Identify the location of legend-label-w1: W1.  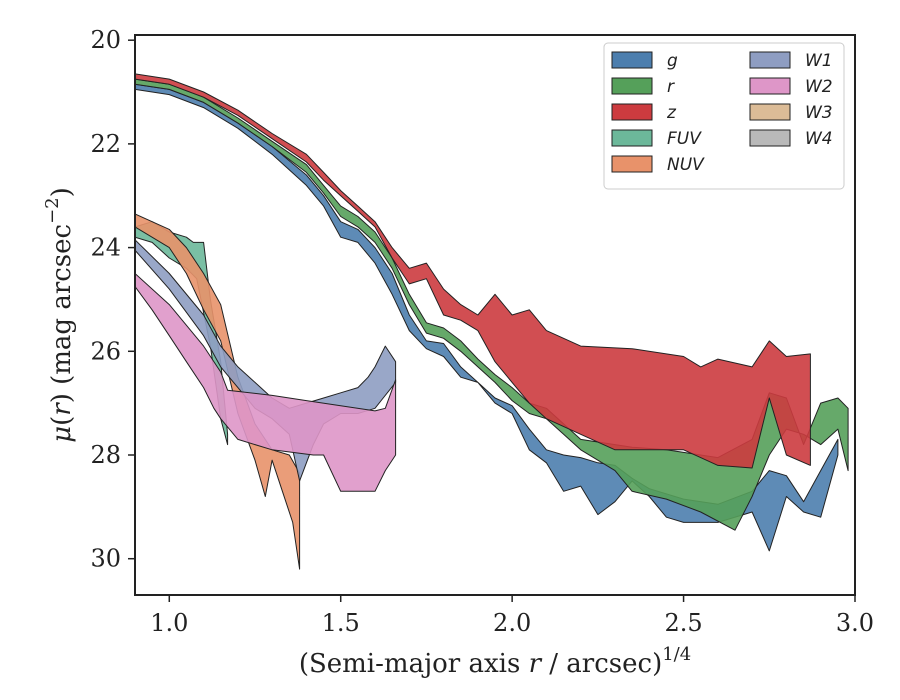
(819, 61).